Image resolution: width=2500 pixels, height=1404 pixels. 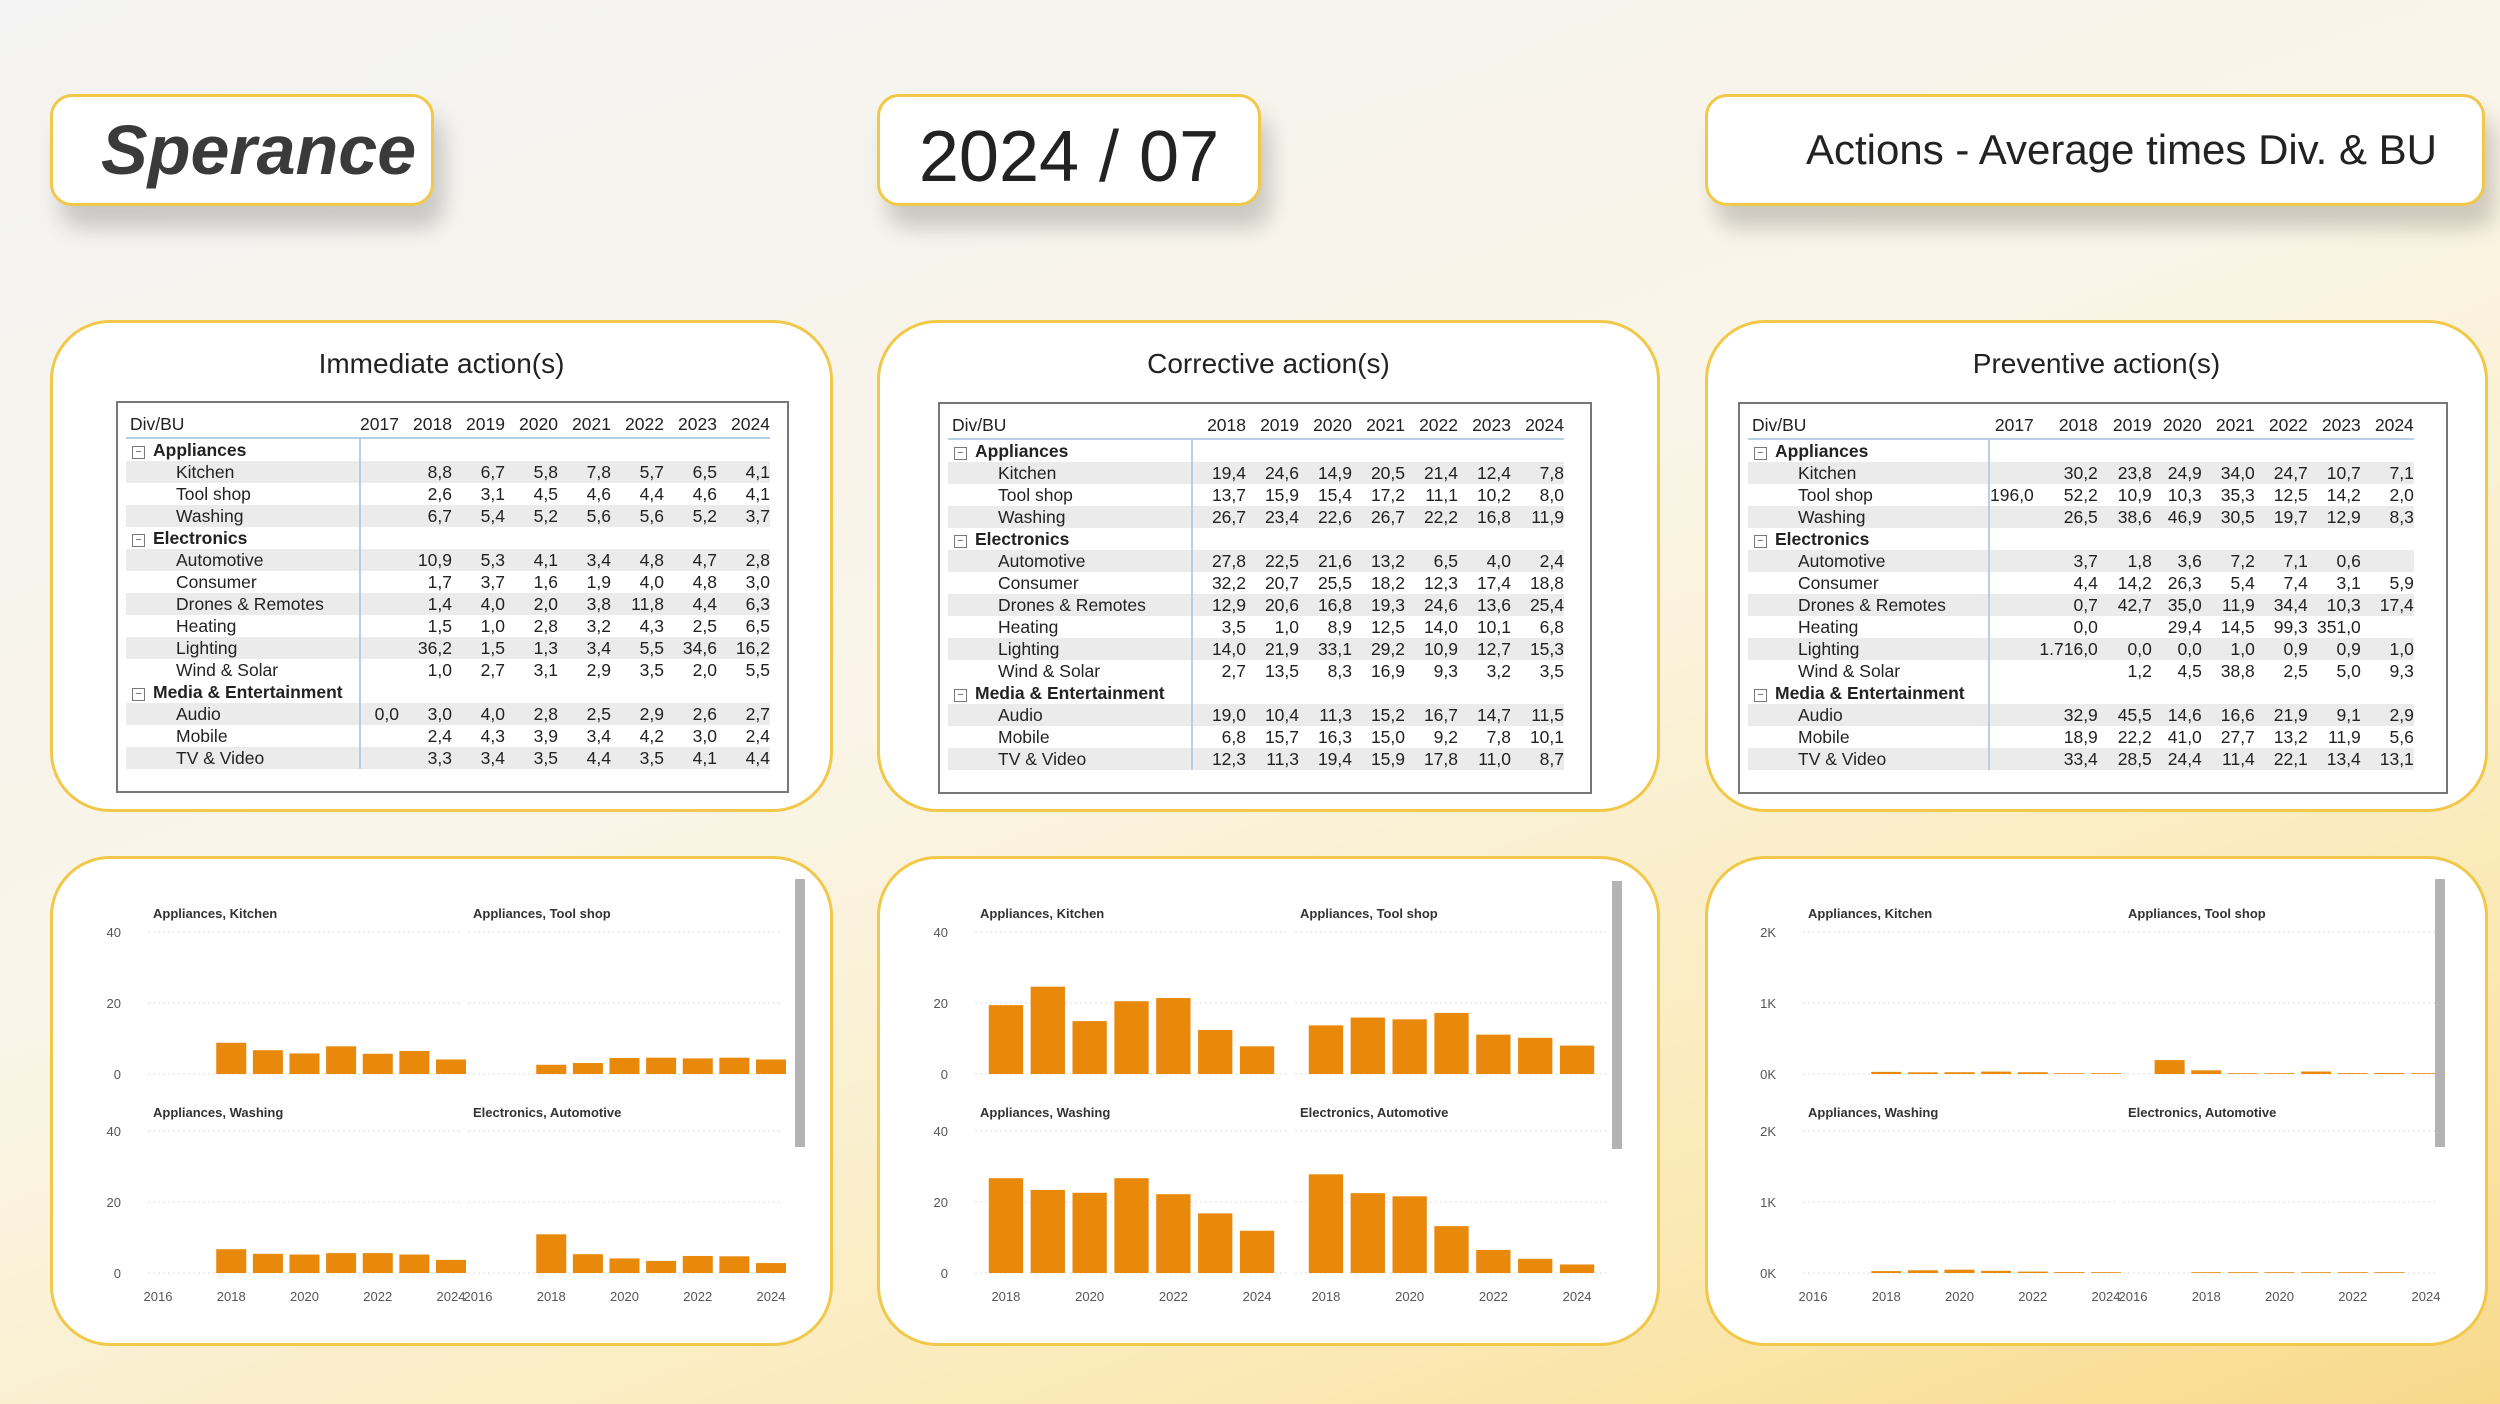 I want to click on matrix-row: TV & Video 33,4 28,5 24,4 11,4 22,1 13,4 13,1, so click(x=2081, y=759).